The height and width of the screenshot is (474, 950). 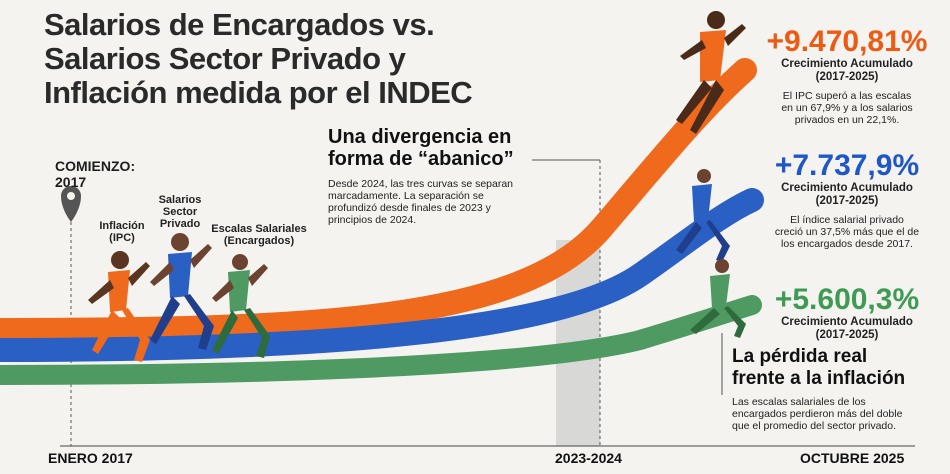 What do you see at coordinates (95, 174) in the screenshot?
I see `start-label: COMIENZO: 2017` at bounding box center [95, 174].